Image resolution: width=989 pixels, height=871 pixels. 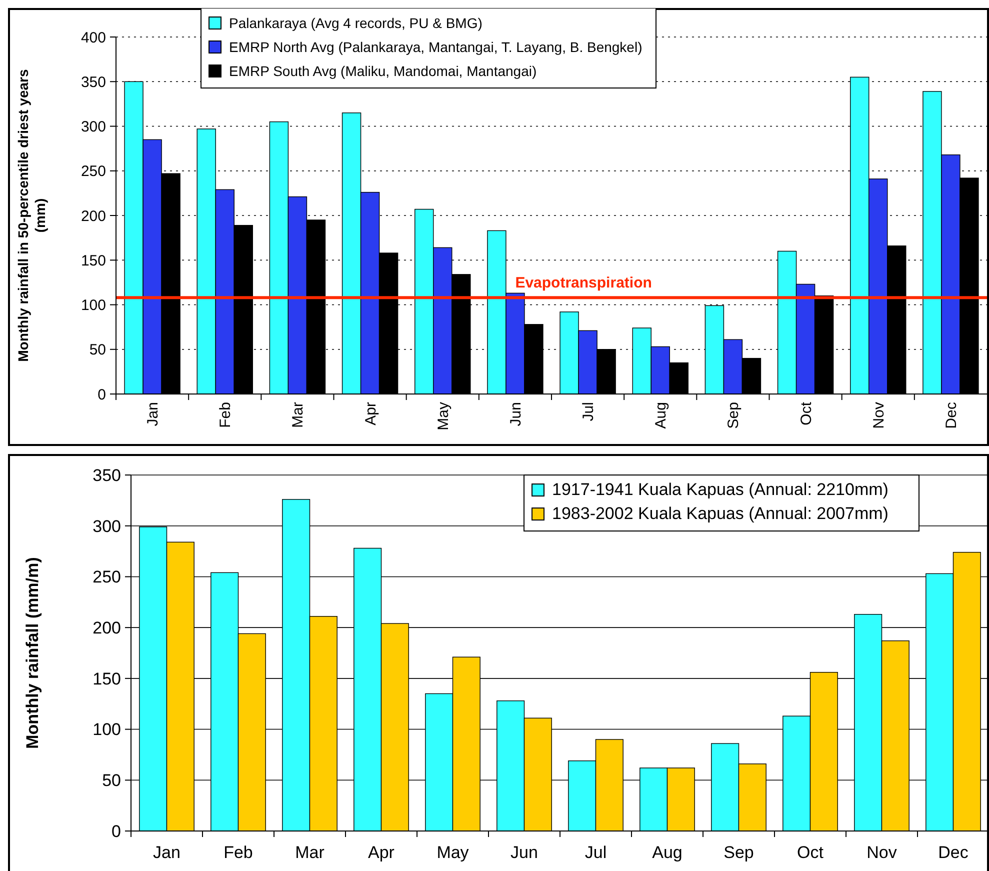 What do you see at coordinates (583, 283) in the screenshot?
I see `ref-line-label: Evapotranspiration` at bounding box center [583, 283].